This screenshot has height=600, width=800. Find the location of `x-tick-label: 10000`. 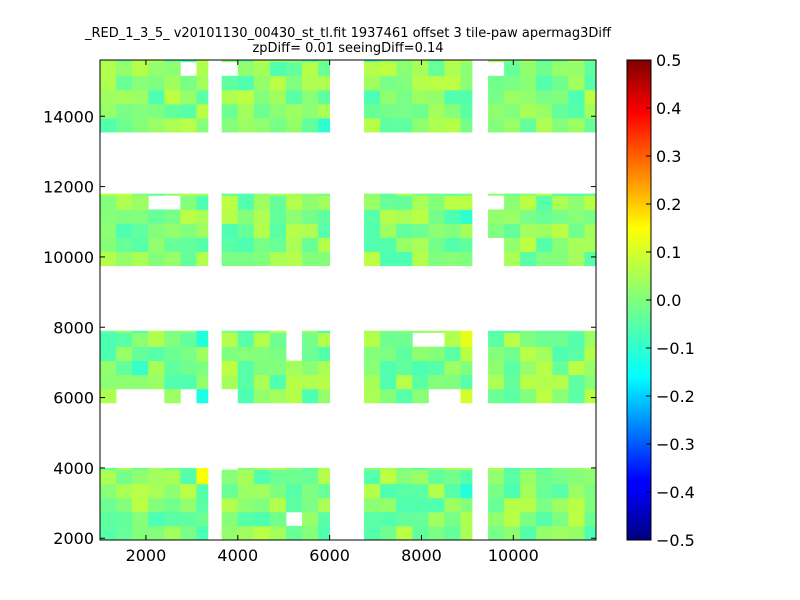

x-tick-label: 10000 is located at coordinates (513, 555).